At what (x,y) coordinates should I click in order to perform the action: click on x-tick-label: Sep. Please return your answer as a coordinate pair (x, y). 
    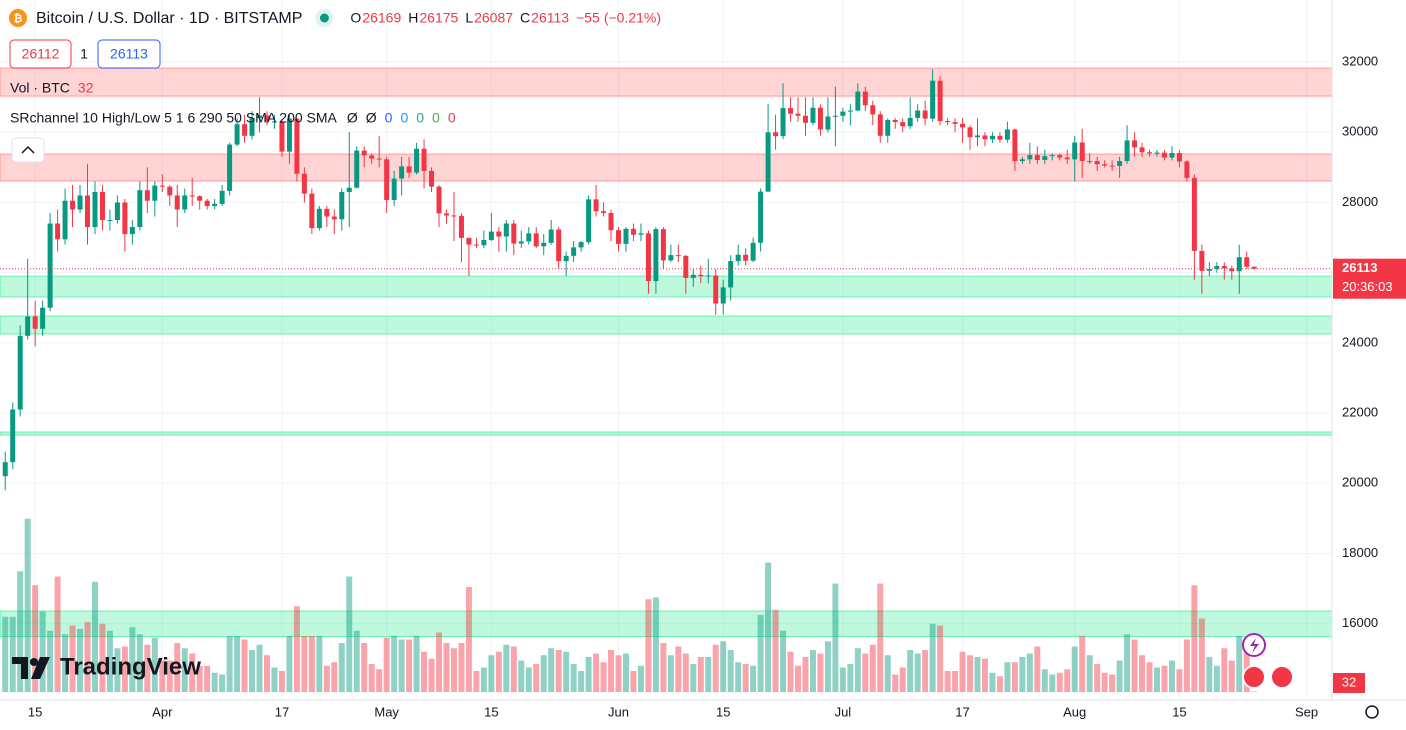
    Looking at the image, I should click on (1306, 711).